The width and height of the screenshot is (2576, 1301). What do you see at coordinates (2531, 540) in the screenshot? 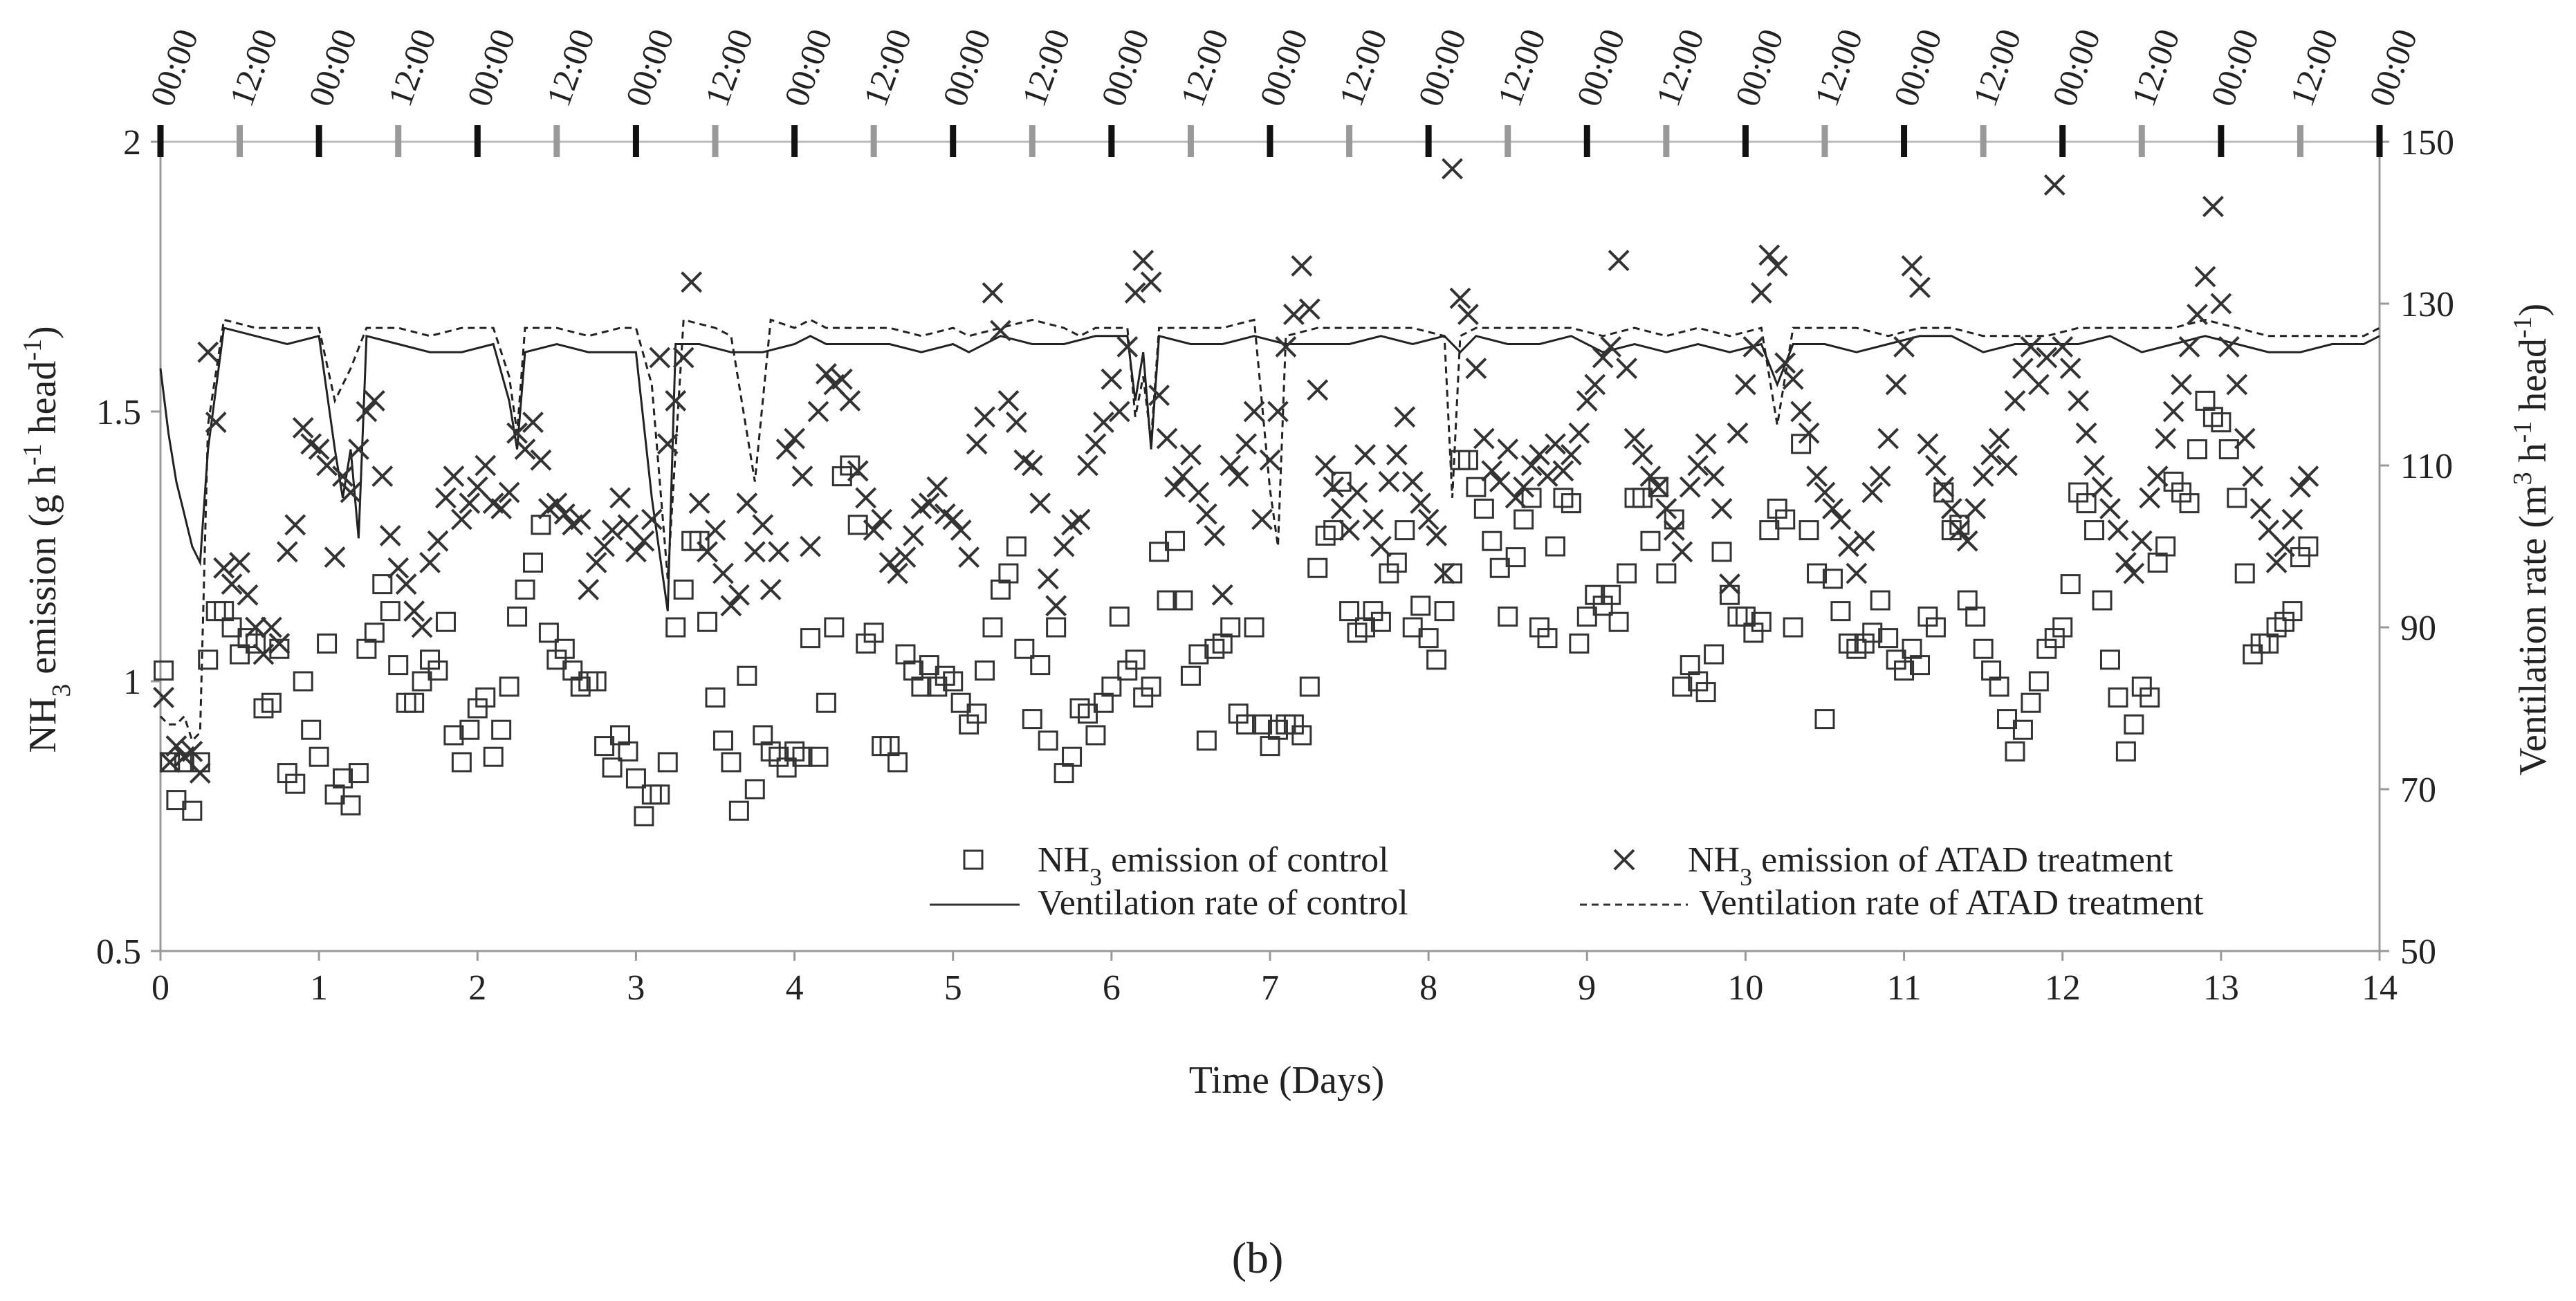
I see `y-right-axis-title: Ventilation rate (m3 h-1 head-1)` at bounding box center [2531, 540].